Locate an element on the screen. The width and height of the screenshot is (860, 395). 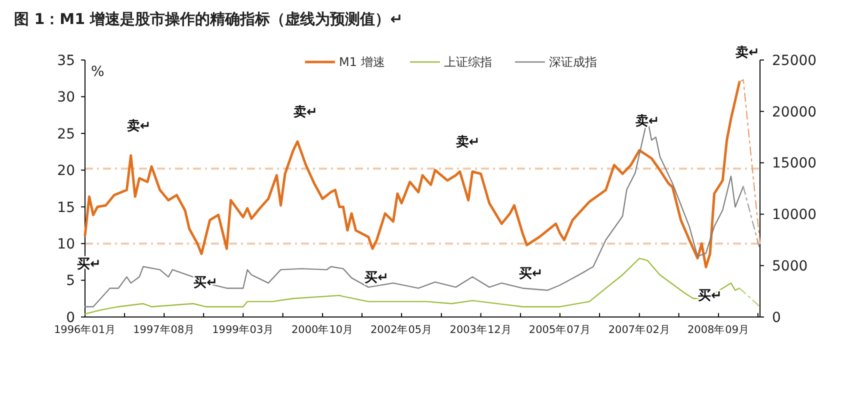
y-tick-label: 20 is located at coordinates (66, 171).